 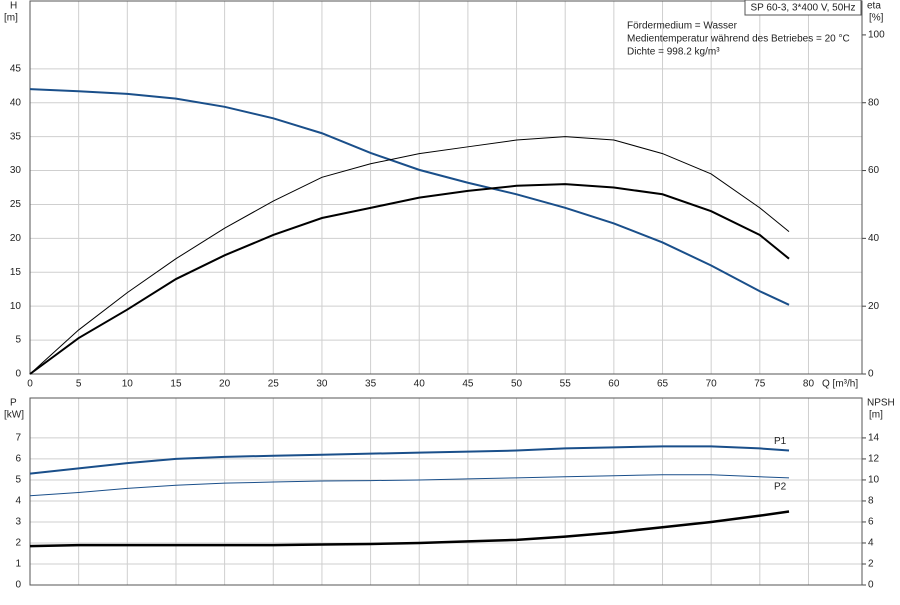 I want to click on y2-tick-label: 4, so click(x=871, y=543).